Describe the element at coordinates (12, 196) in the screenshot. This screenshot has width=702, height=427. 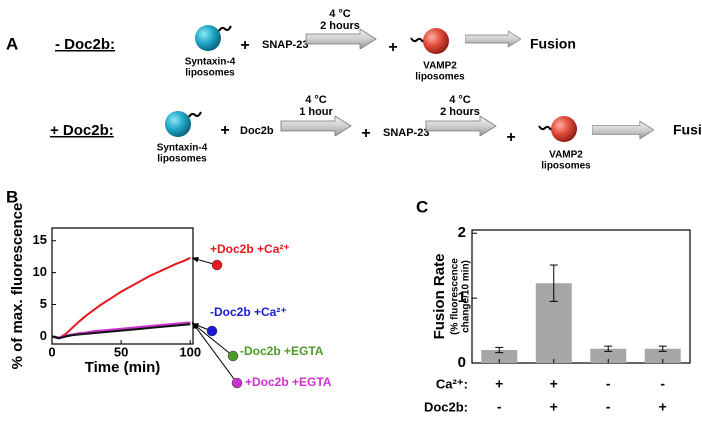
I see `panel-letter: B` at that location.